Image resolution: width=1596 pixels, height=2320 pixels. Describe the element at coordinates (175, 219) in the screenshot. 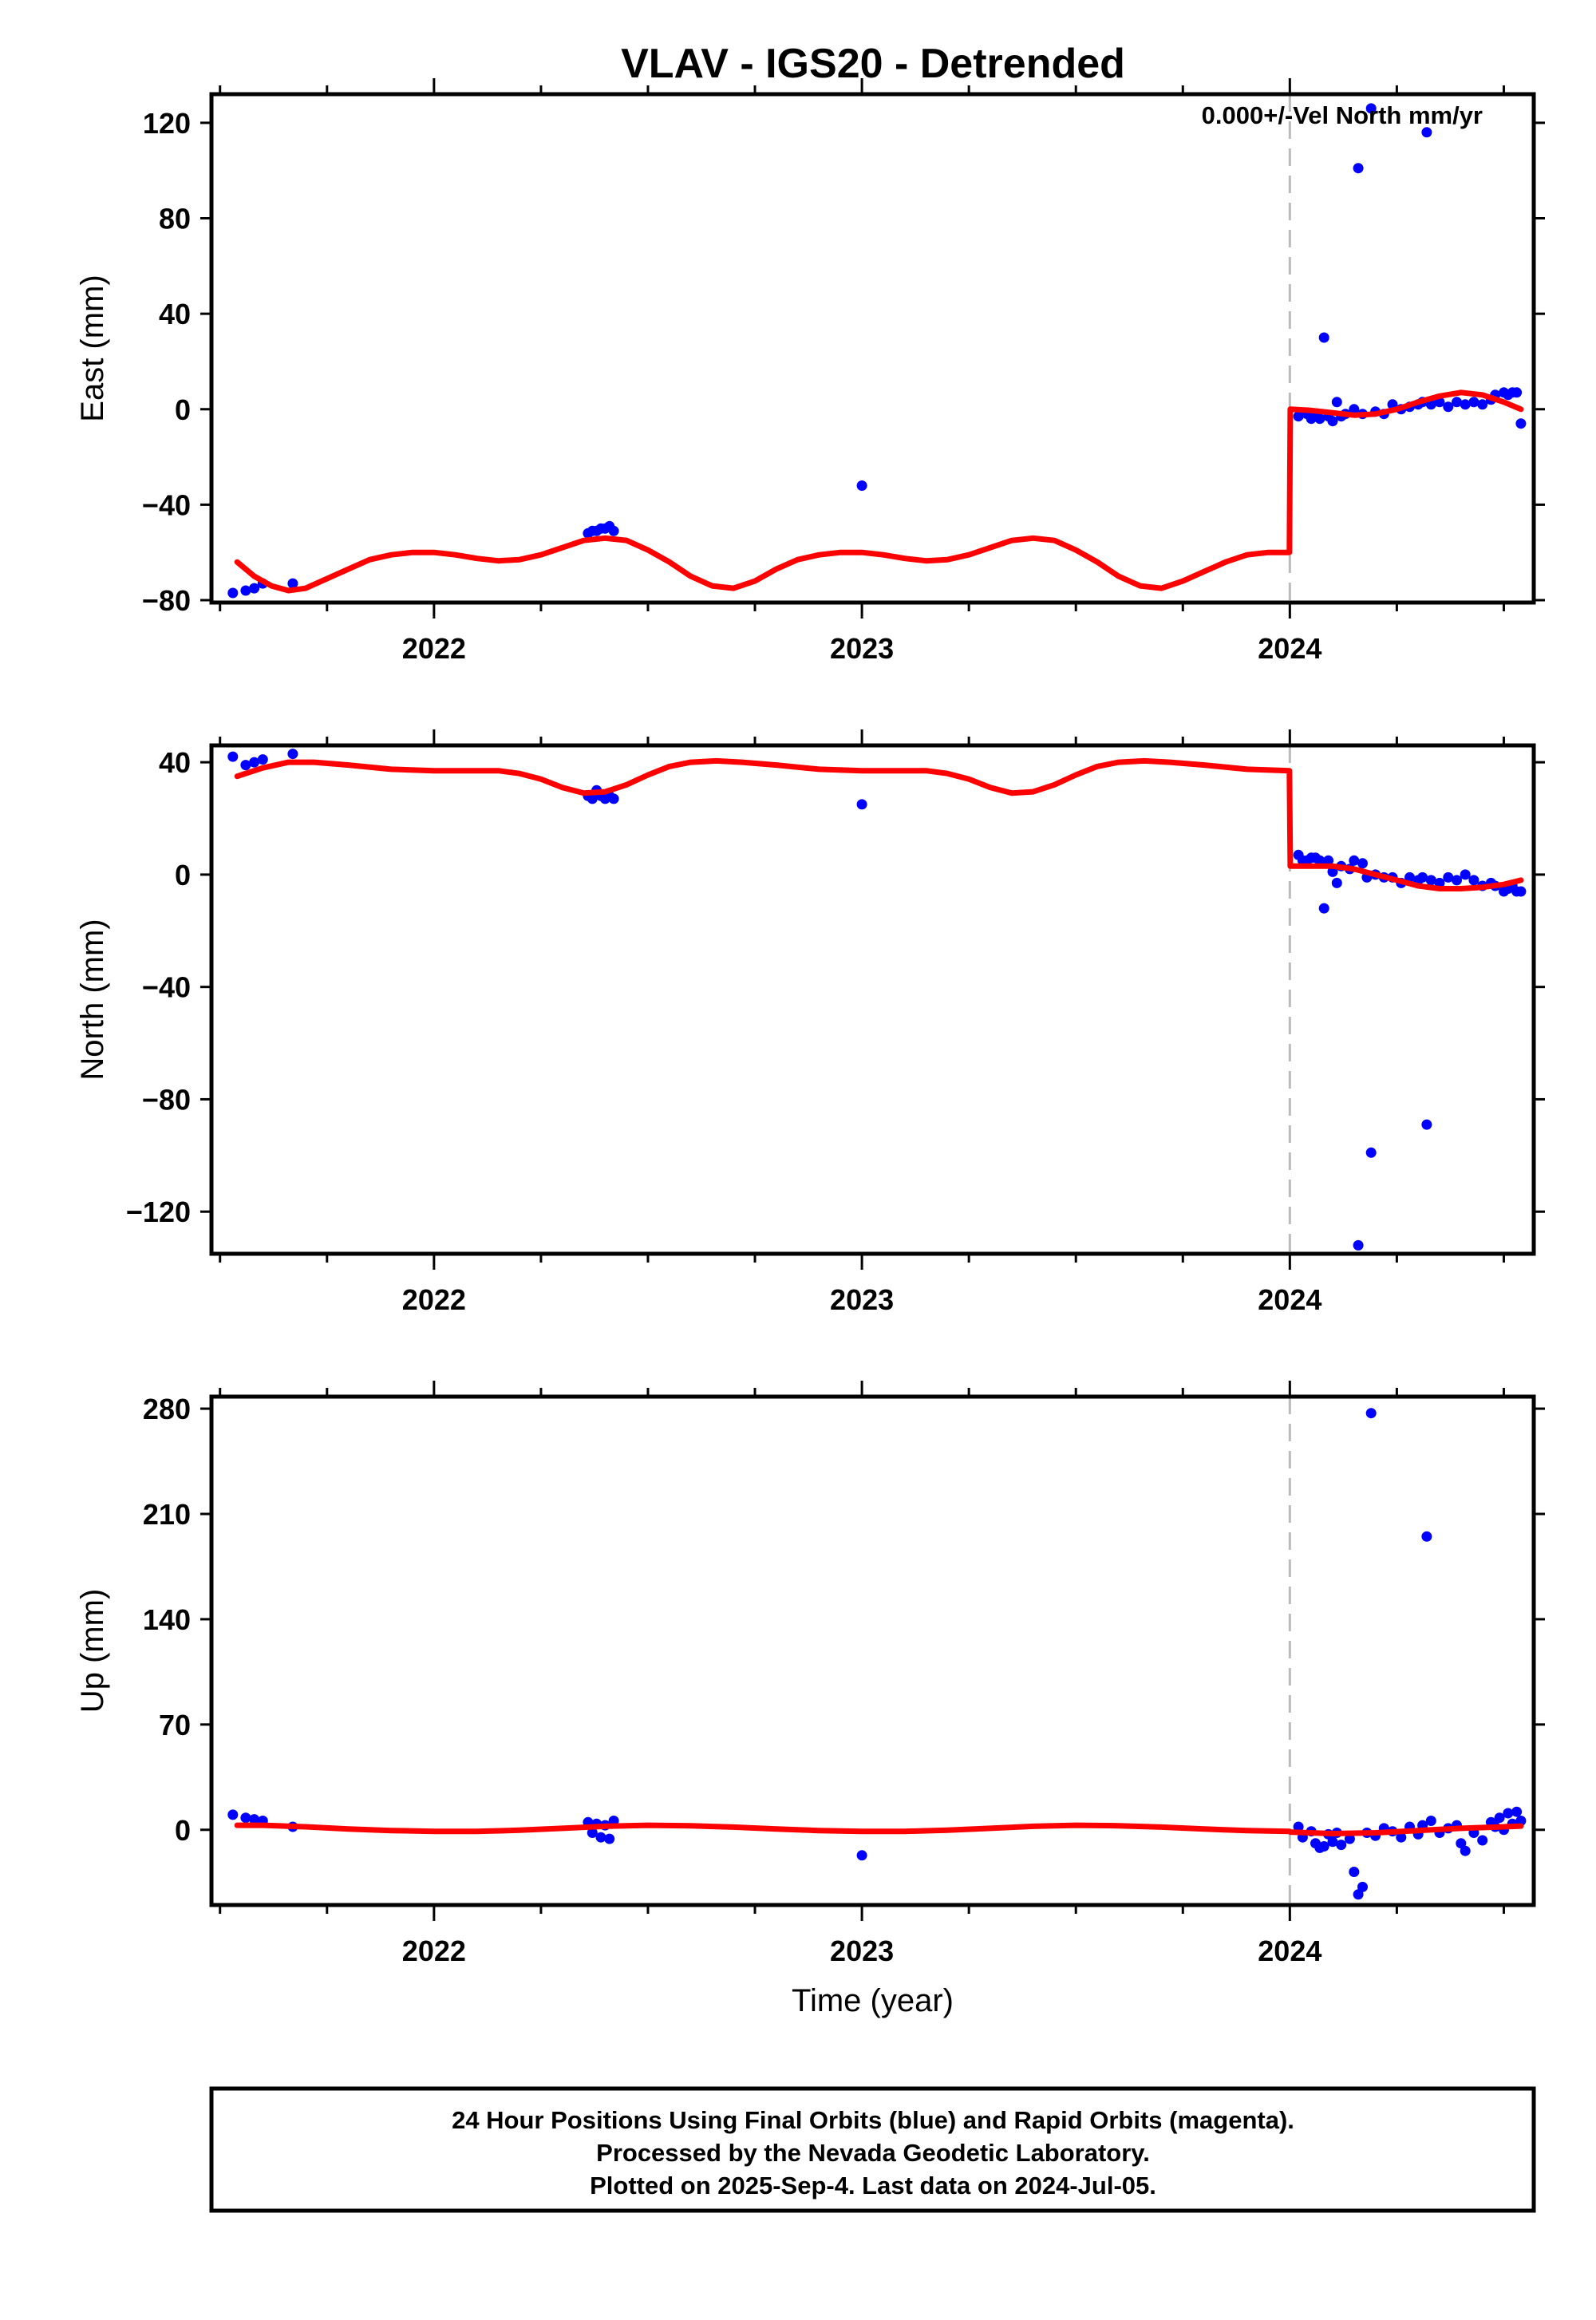

I see `y-tick-label: 80` at that location.